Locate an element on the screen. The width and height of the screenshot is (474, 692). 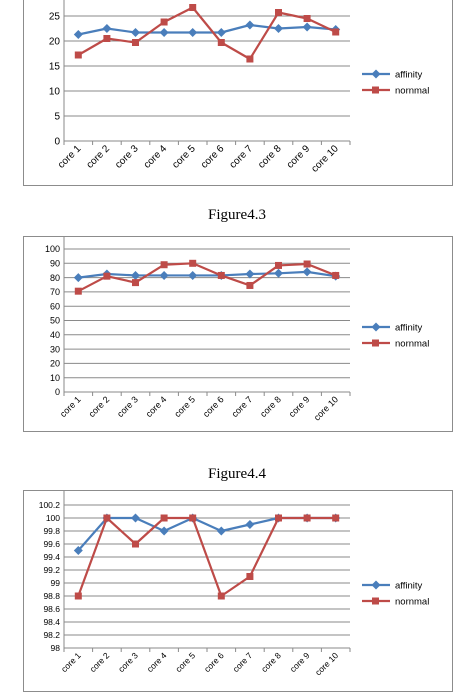
legend-item-nornmal: nornmal is located at coordinates (395, 602).